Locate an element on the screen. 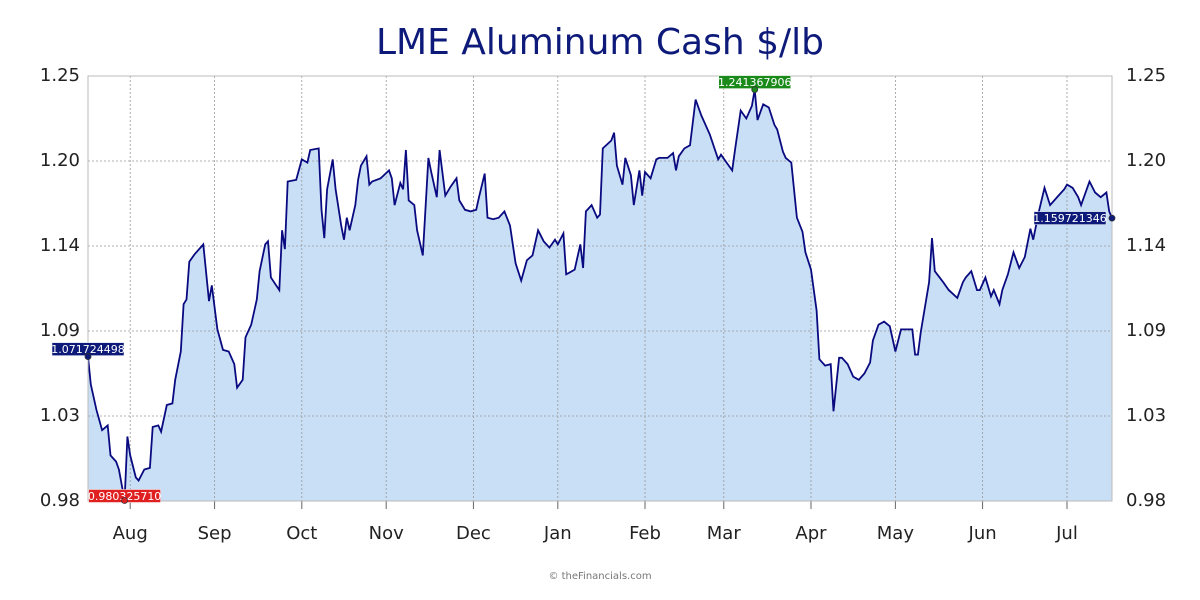 Image resolution: width=1200 pixels, height=600 pixels. annotation-label: 0.980325710 is located at coordinates (124, 496).